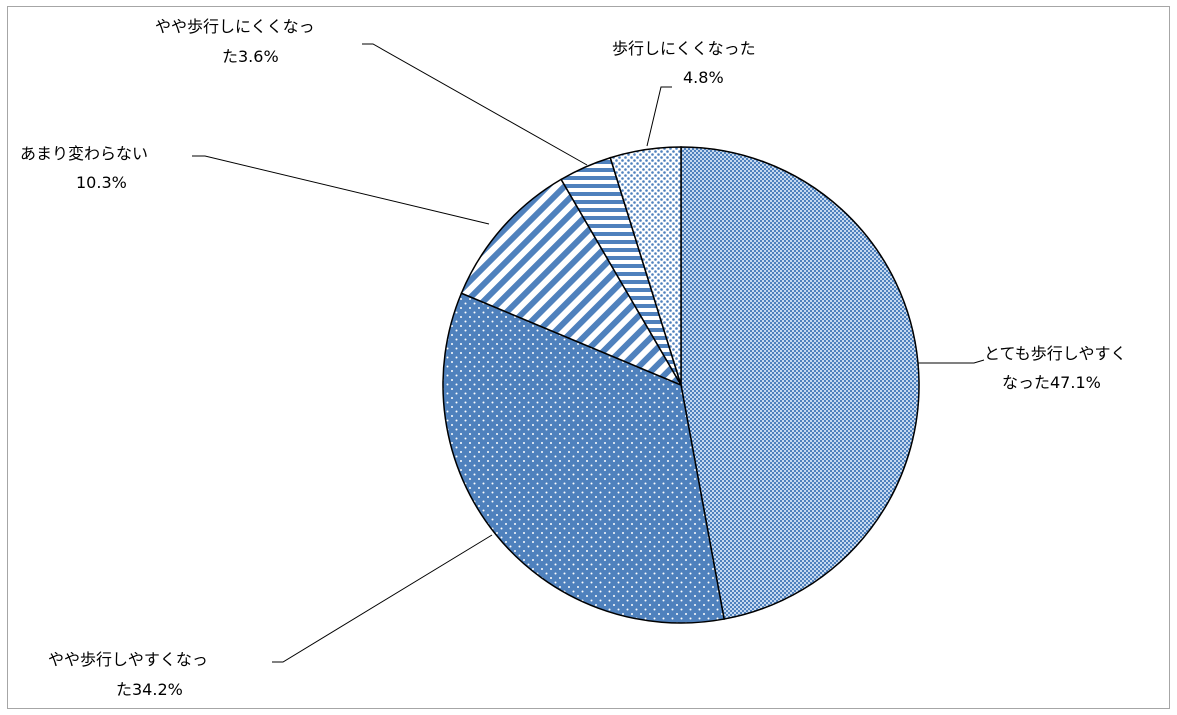  What do you see at coordinates (684, 48) in the screenshot?
I see `slice-label-4-line1: 歩行しにくくなった` at bounding box center [684, 48].